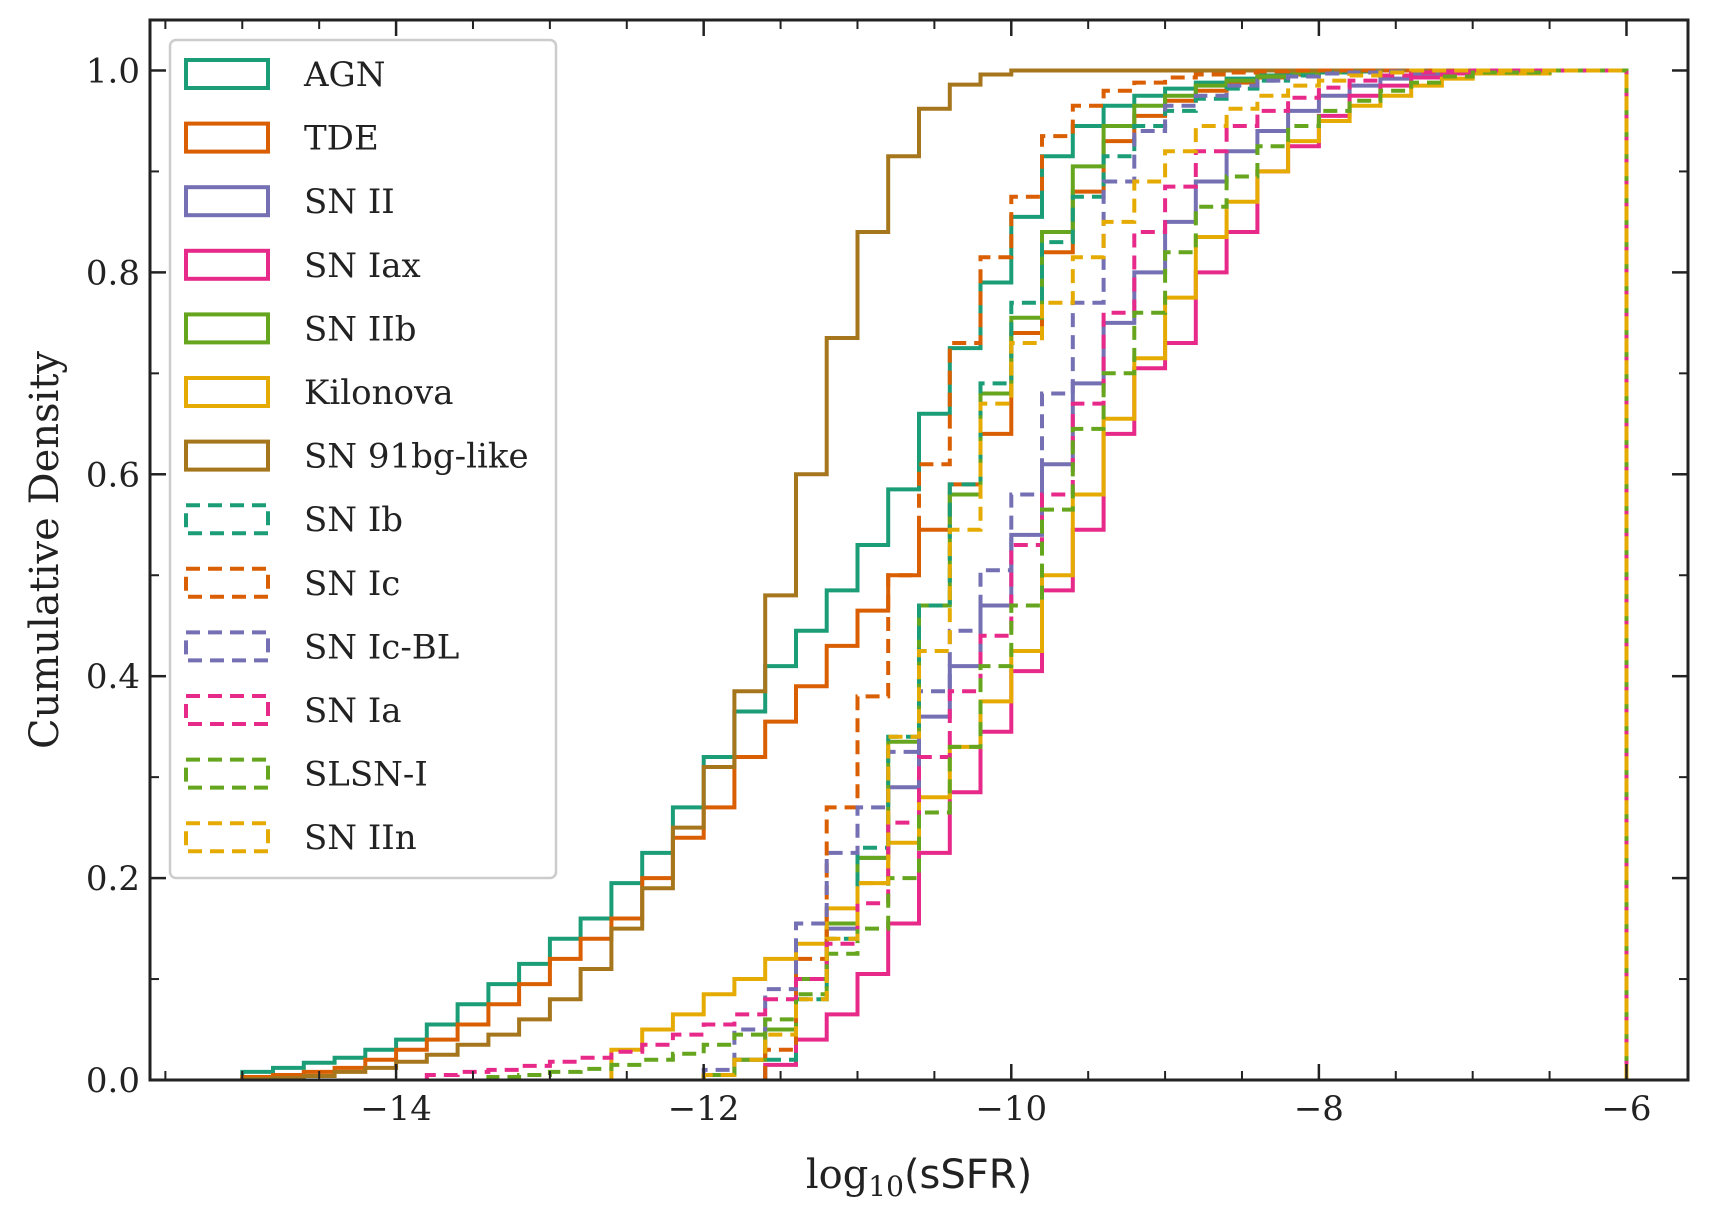  Describe the element at coordinates (704, 1109) in the screenshot. I see `x-tick-label: −12` at that location.